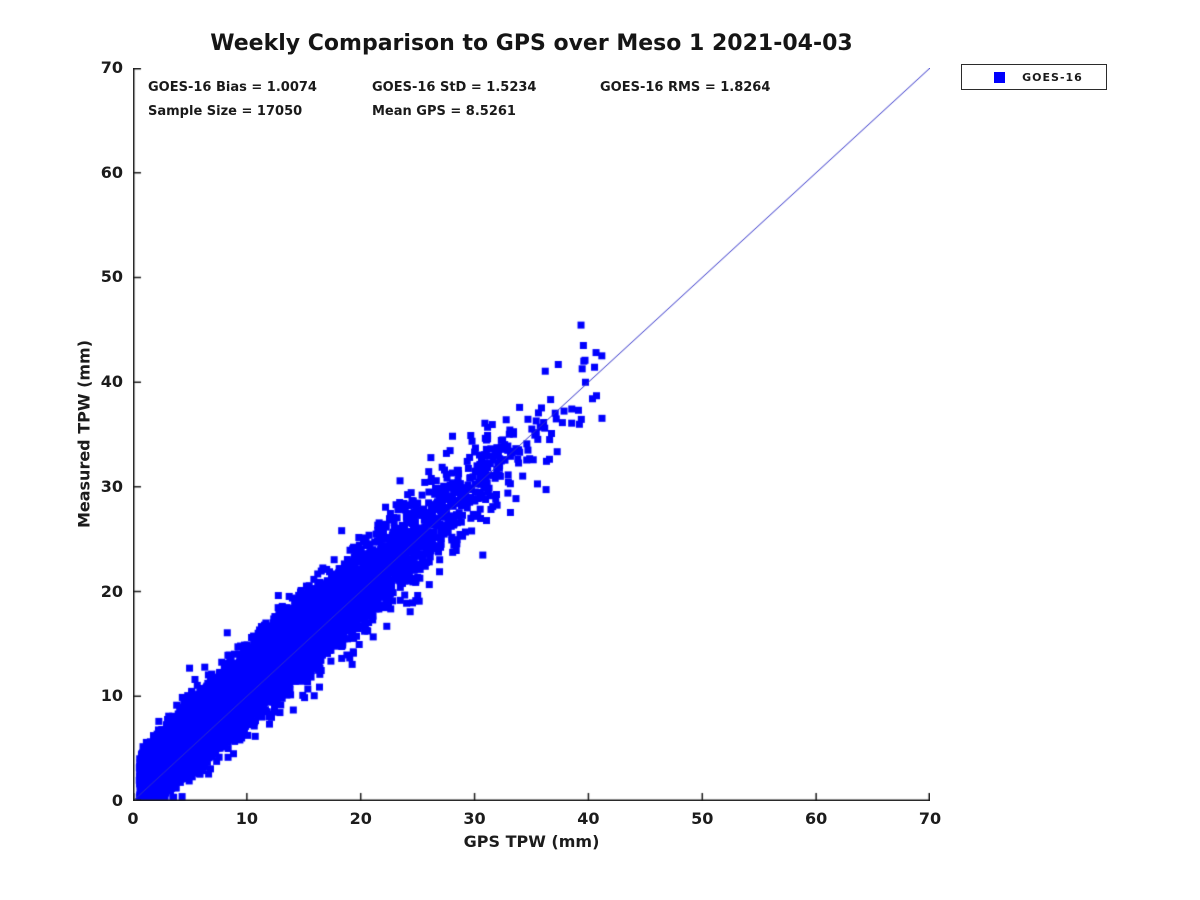 The image size is (1200, 900). Describe the element at coordinates (999, 77) in the screenshot. I see `legend-marker-square-icon` at that location.